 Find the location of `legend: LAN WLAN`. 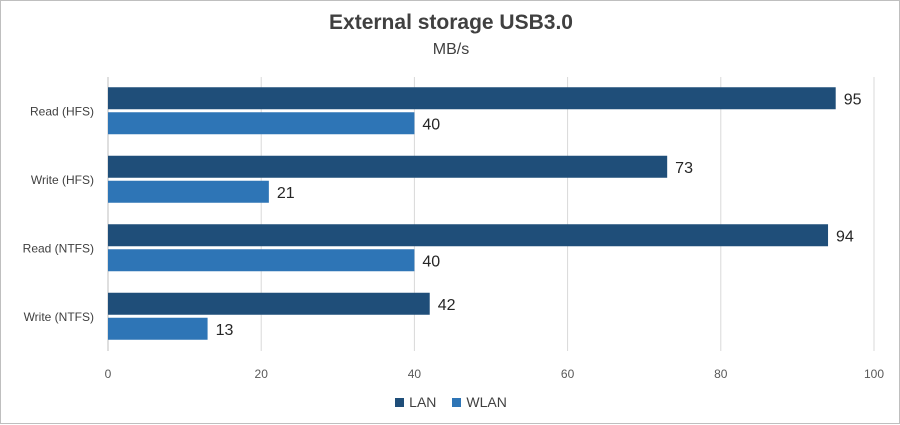

legend: LAN WLAN is located at coordinates (450, 402).